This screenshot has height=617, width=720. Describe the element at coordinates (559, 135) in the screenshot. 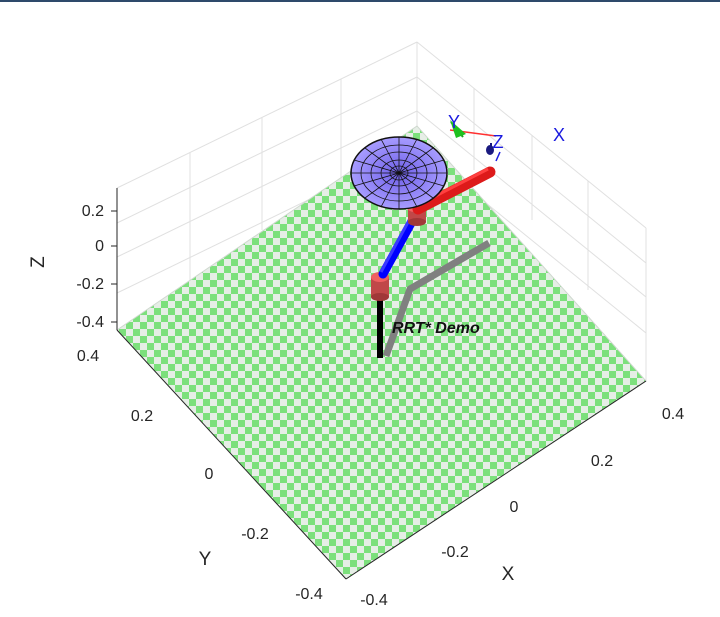

I see `frame-x-label: X` at that location.